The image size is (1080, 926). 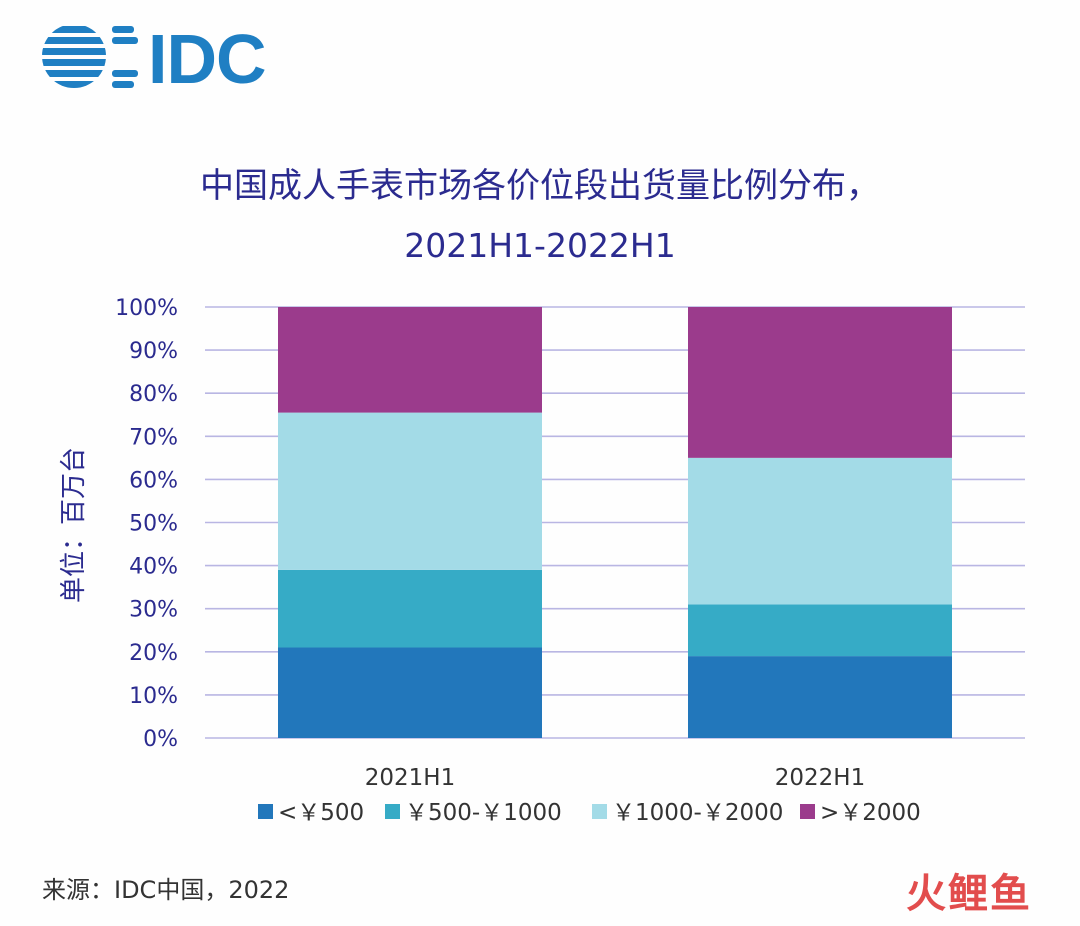 What do you see at coordinates (166, 890) in the screenshot?
I see `source-note: 来源：IDC中国，2022` at bounding box center [166, 890].